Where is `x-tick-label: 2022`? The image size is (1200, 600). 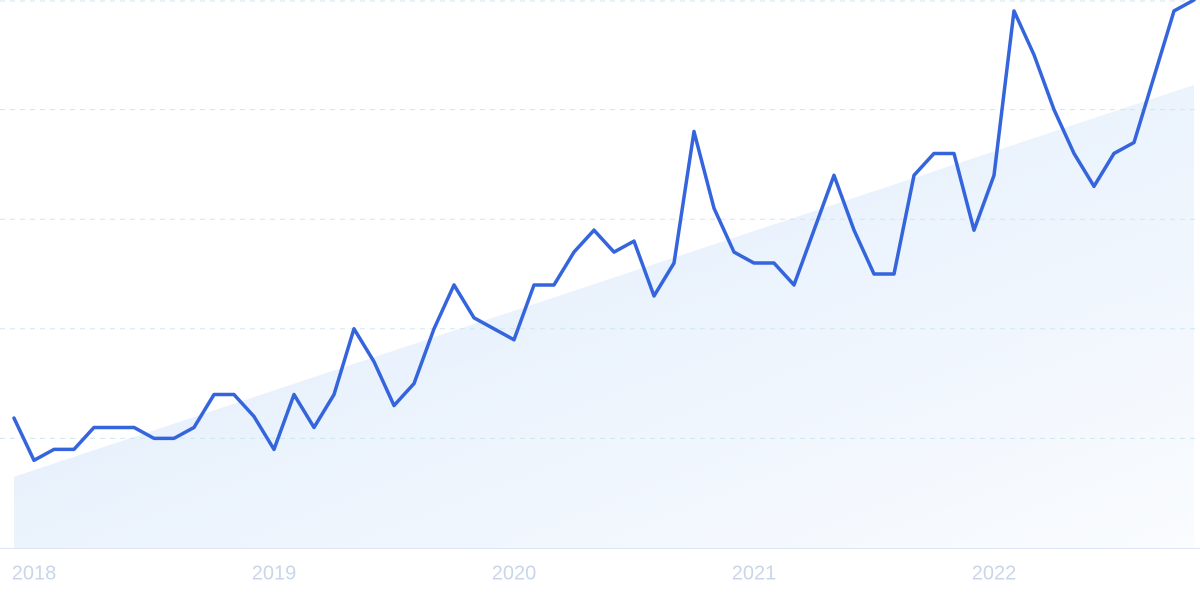
x-tick-label: 2022 is located at coordinates (994, 573).